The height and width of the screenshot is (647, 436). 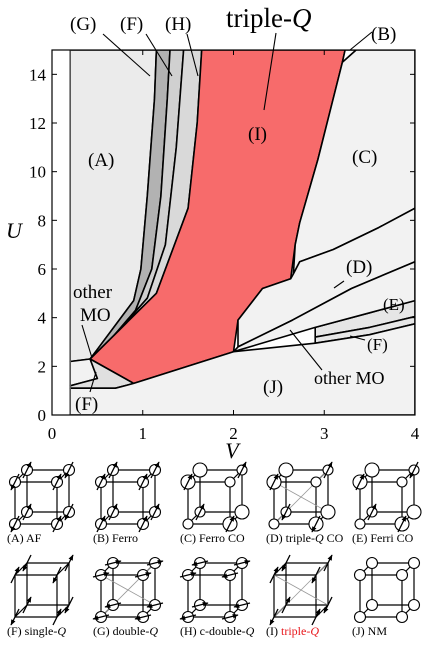 What do you see at coordinates (42, 269) in the screenshot?
I see `y-tick-label: 6` at bounding box center [42, 269].